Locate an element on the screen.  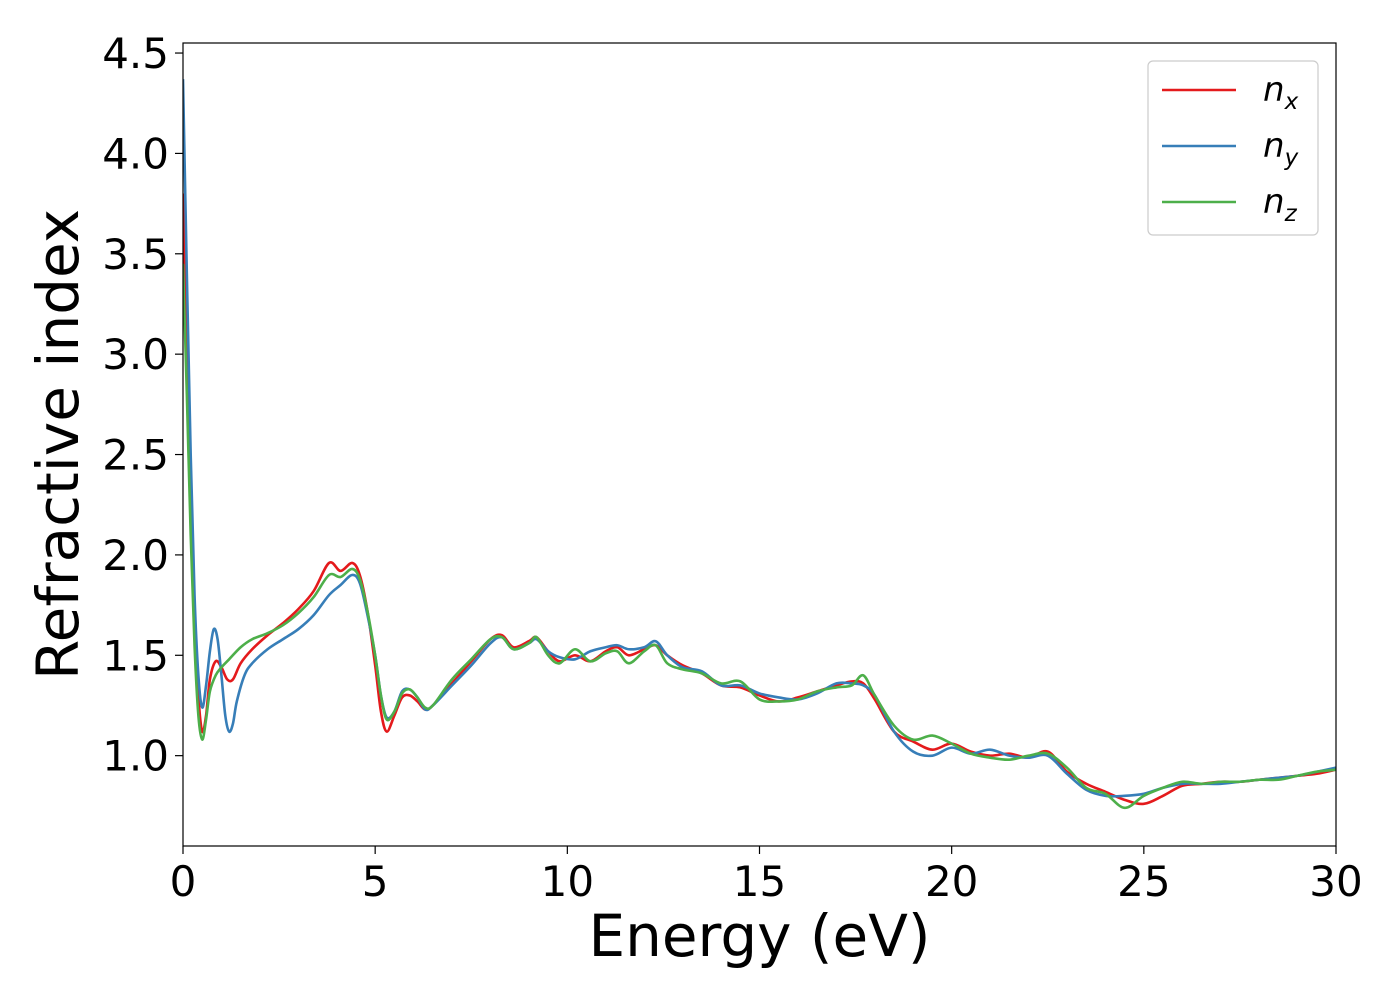
legend-box is located at coordinates (1233, 148).